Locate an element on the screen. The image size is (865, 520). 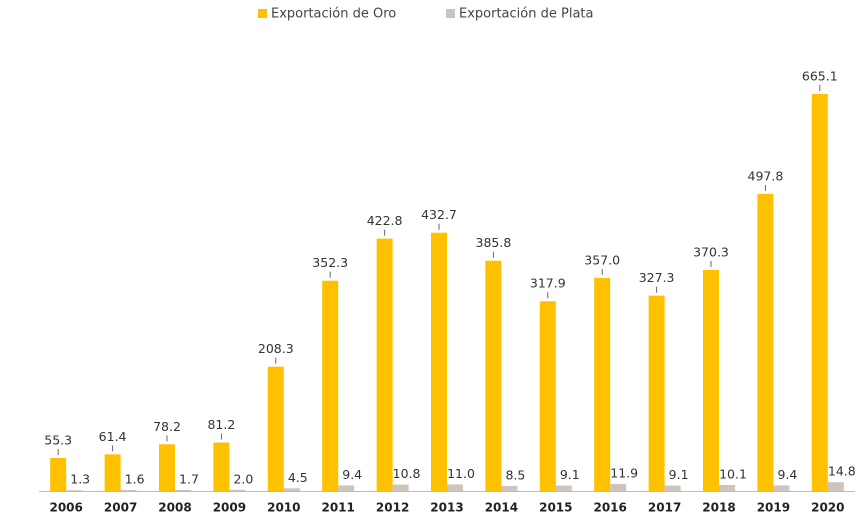
data-label: 8.5 is located at coordinates (515, 474).